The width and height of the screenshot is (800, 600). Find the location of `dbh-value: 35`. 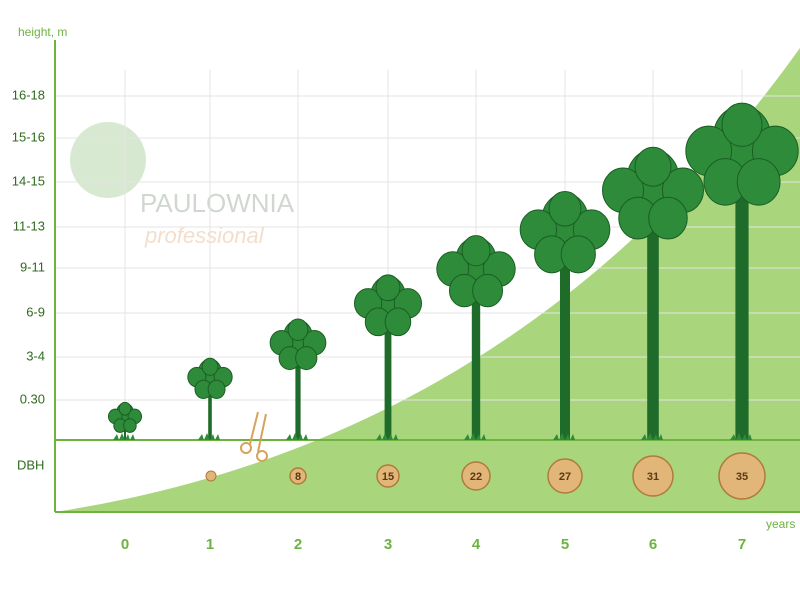

dbh-value: 35 is located at coordinates (742, 477).